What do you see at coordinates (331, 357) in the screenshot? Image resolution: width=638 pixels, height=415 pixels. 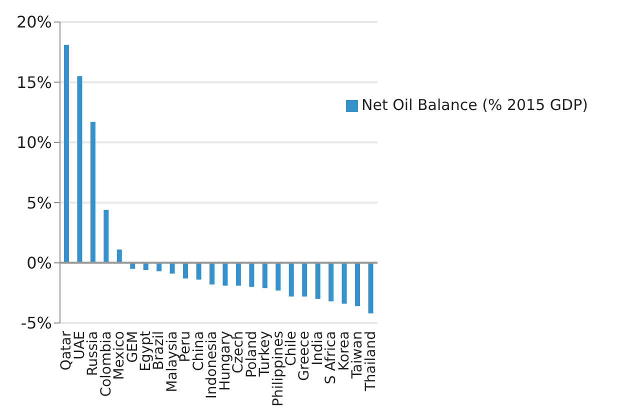 I see `x-tick-label: S Africa` at bounding box center [331, 357].